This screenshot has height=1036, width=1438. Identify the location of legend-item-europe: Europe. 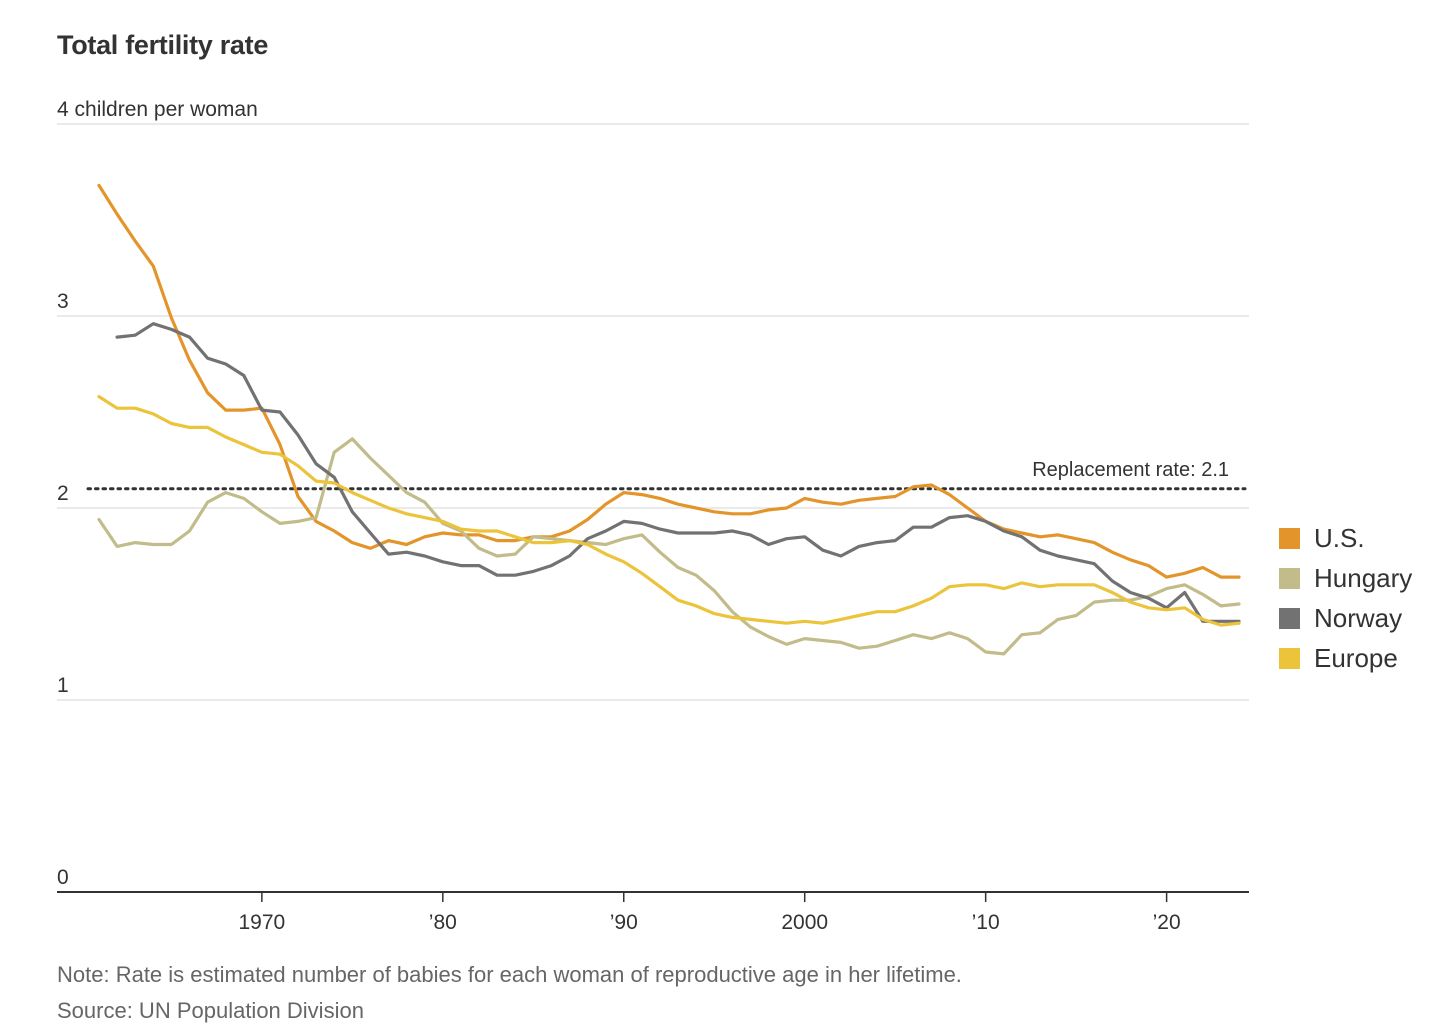
(1345, 658).